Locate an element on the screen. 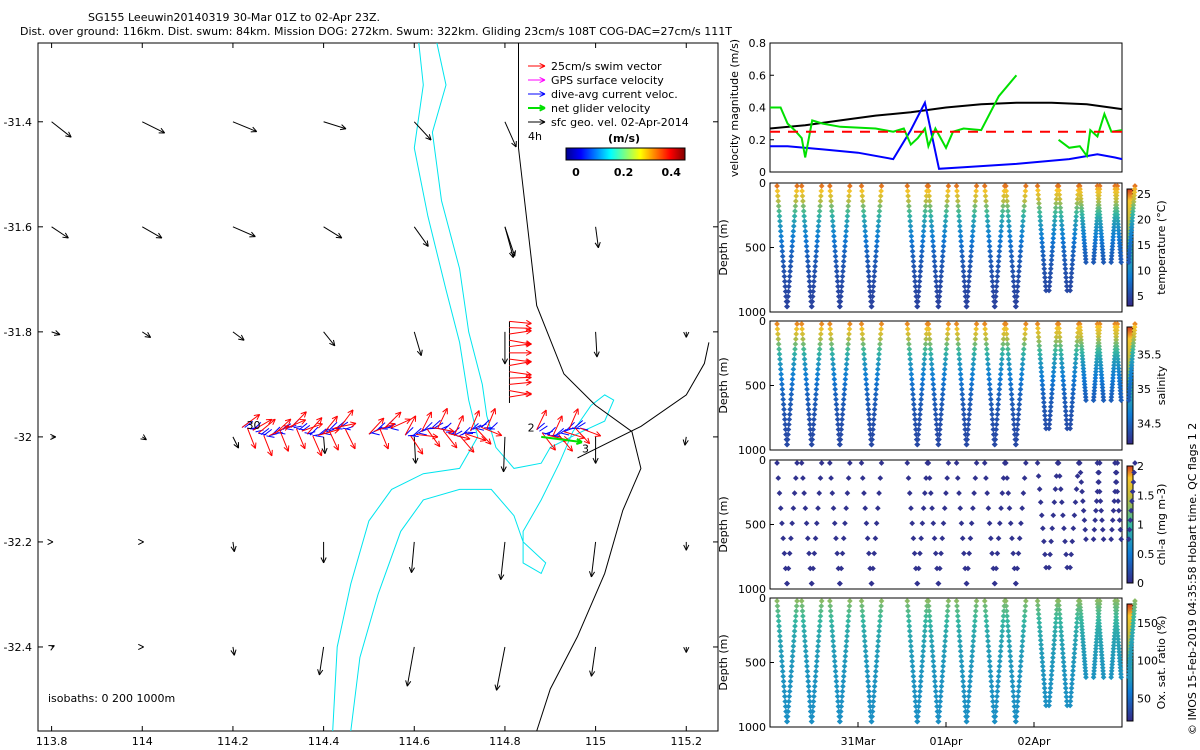 The image size is (1200, 750). velocity-ylabel: velocity magnitude (m/s) is located at coordinates (734, 108).